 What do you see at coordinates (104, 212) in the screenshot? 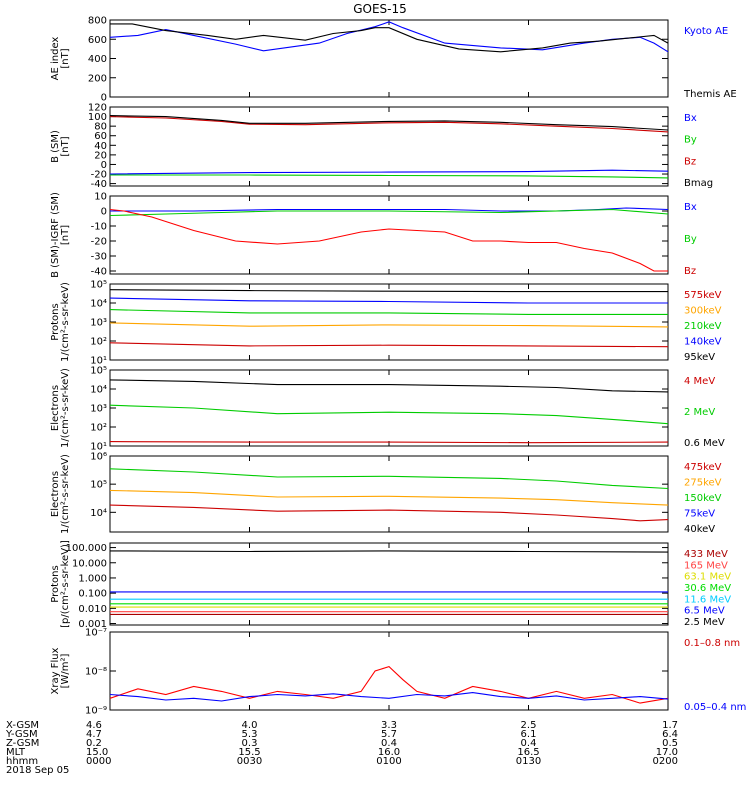
I see `y-tick-label: 0` at bounding box center [104, 212].